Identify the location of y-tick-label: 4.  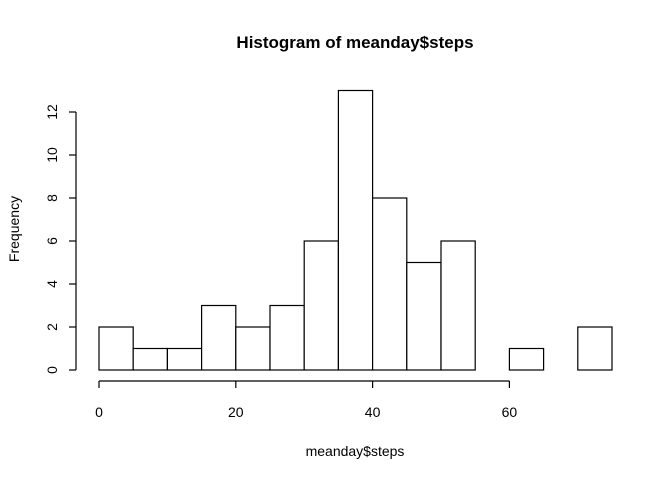
(52, 284).